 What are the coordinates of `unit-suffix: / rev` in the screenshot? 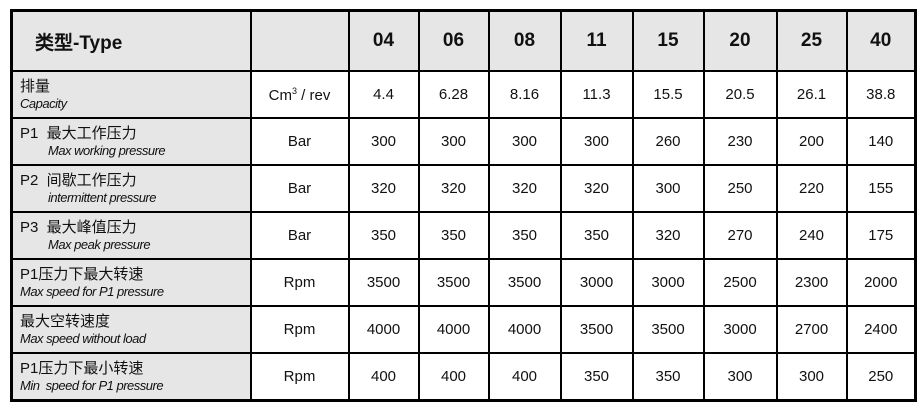 It's located at (314, 95).